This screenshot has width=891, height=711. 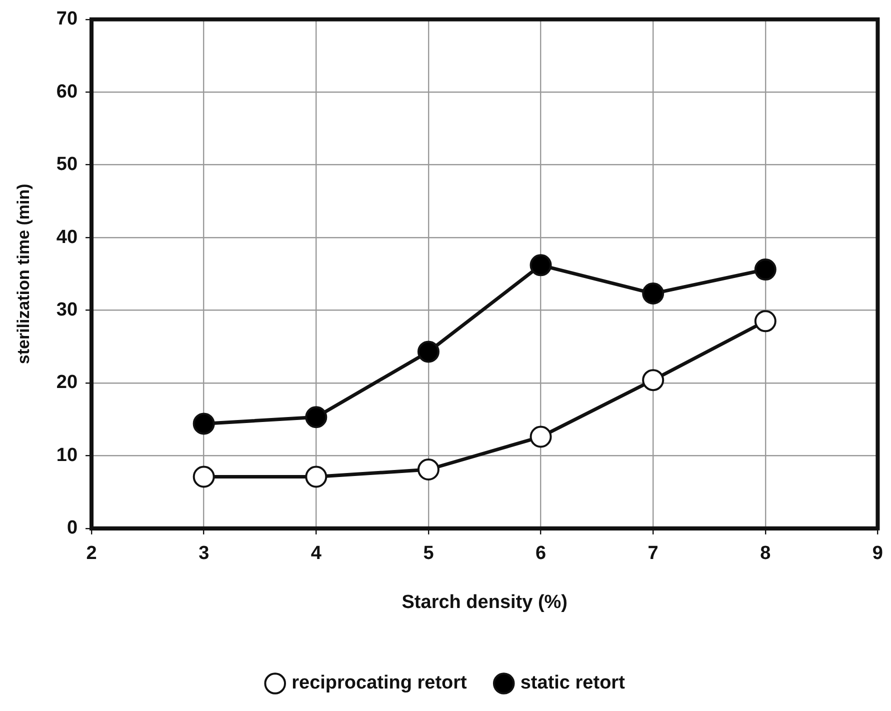 What do you see at coordinates (72, 528) in the screenshot?
I see `y-tick-label: 0` at bounding box center [72, 528].